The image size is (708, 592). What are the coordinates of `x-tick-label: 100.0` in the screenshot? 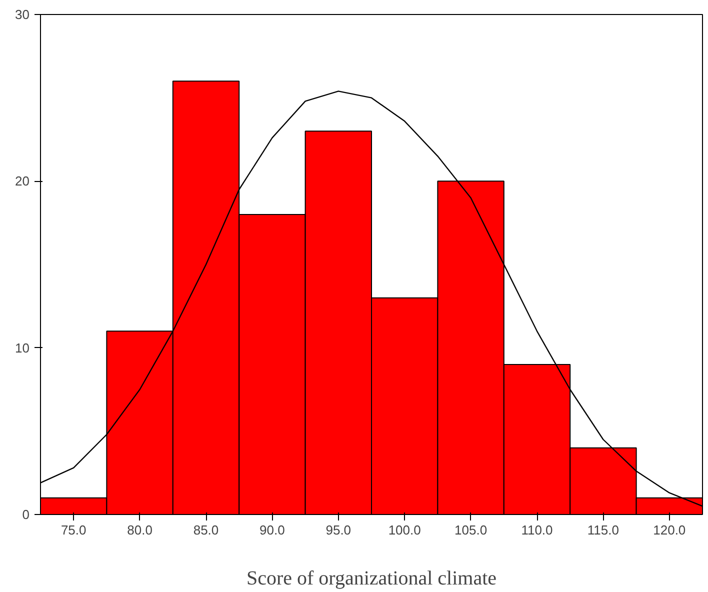 It's located at (404, 530).